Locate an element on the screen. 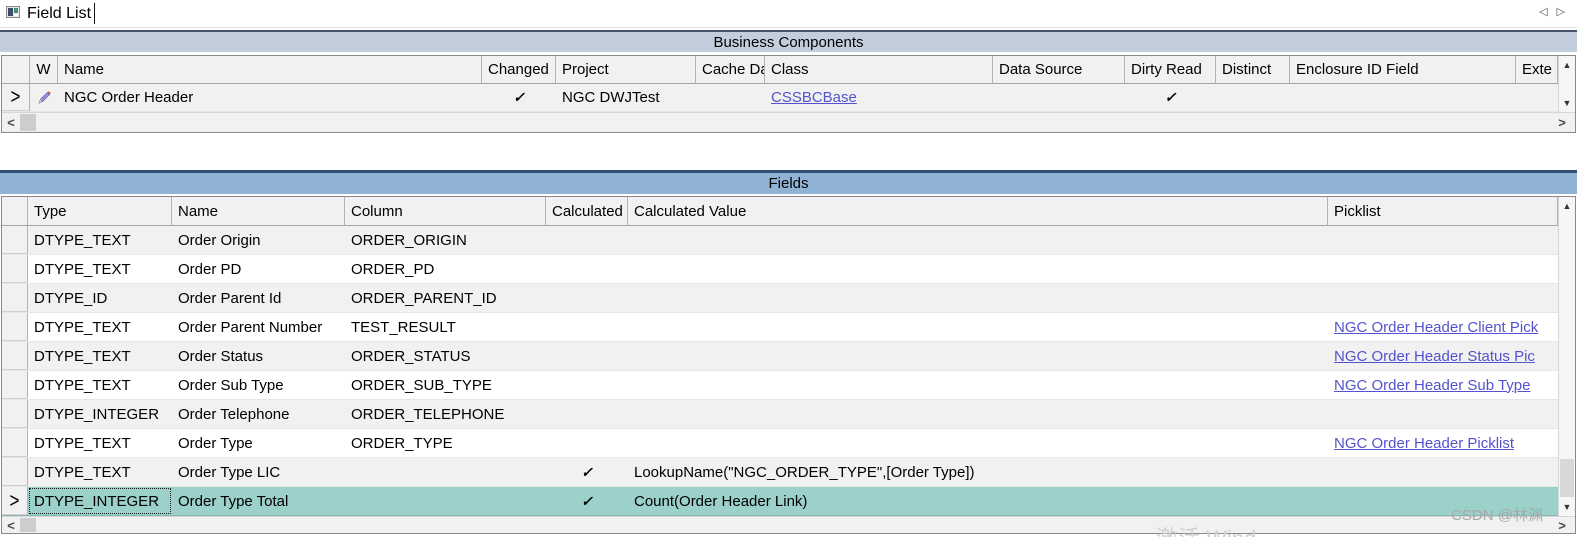 Image resolution: width=1577 pixels, height=537 pixels. picklist-link: NGC Order Header Sub Type is located at coordinates (1432, 385).